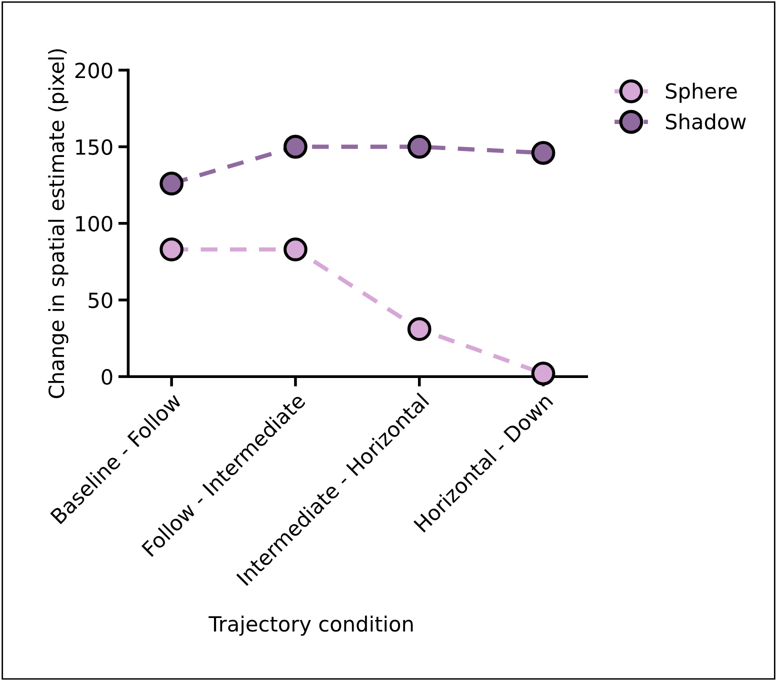  I want to click on y-tick-label: 200, so click(93, 70).